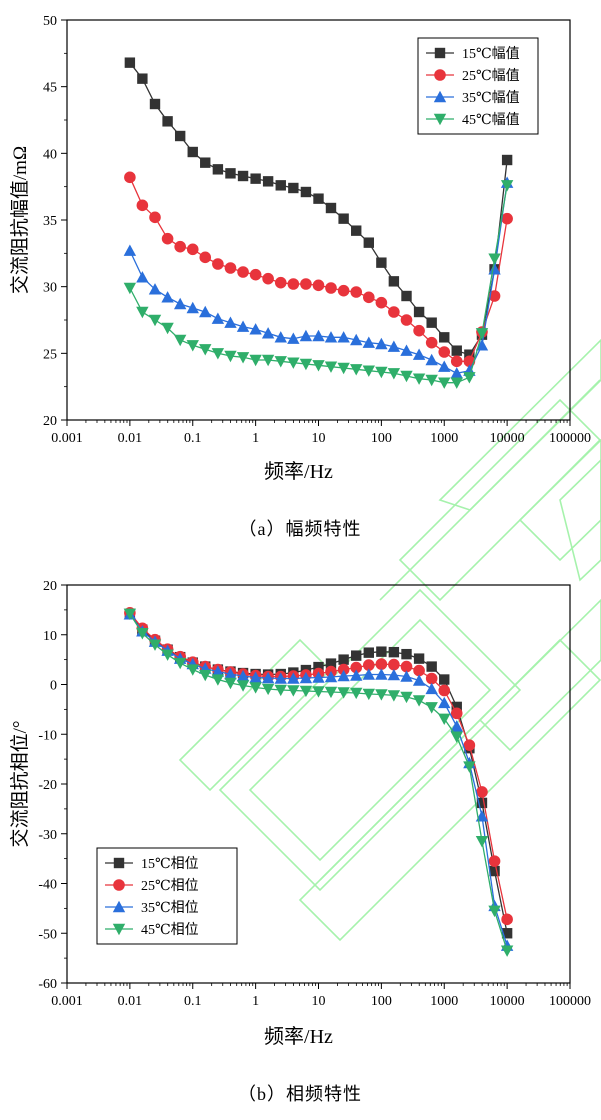  Describe the element at coordinates (130, 1001) in the screenshot. I see `x-tick-label: 0.01` at that location.